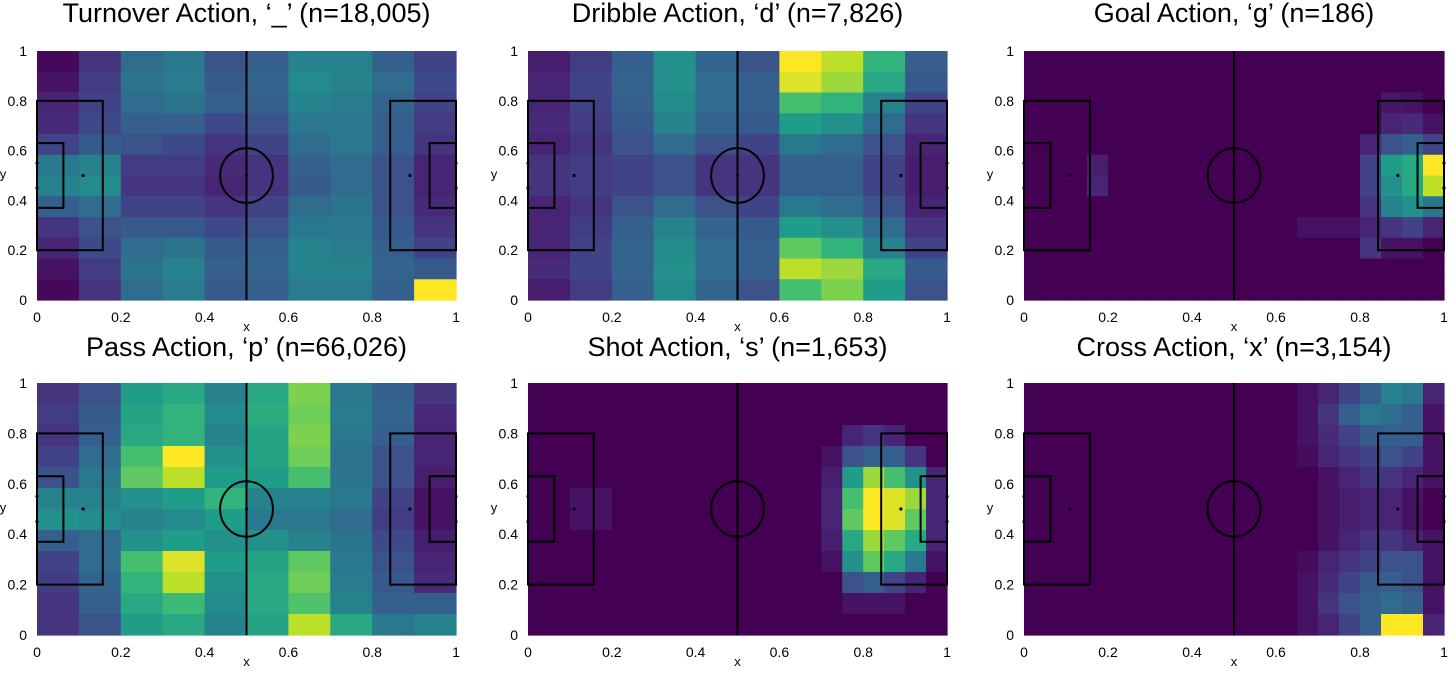 Image resolution: width=1456 pixels, height=680 pixels. I want to click on panel-title: Pass Action, ‘p’ (n=66,026), so click(246, 347).